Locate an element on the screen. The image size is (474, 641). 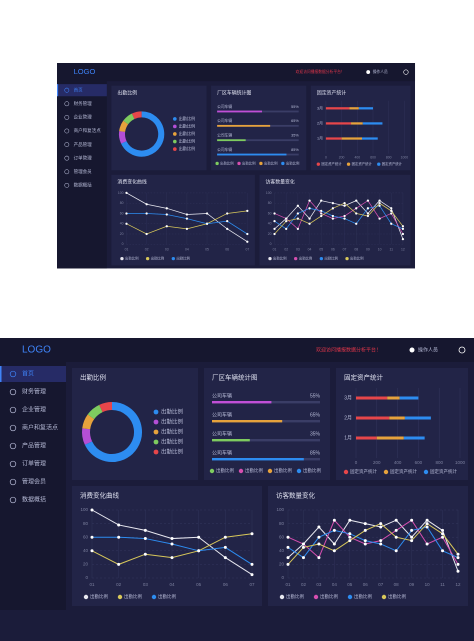
y-tick-label: 100 is located at coordinates (269, 193).